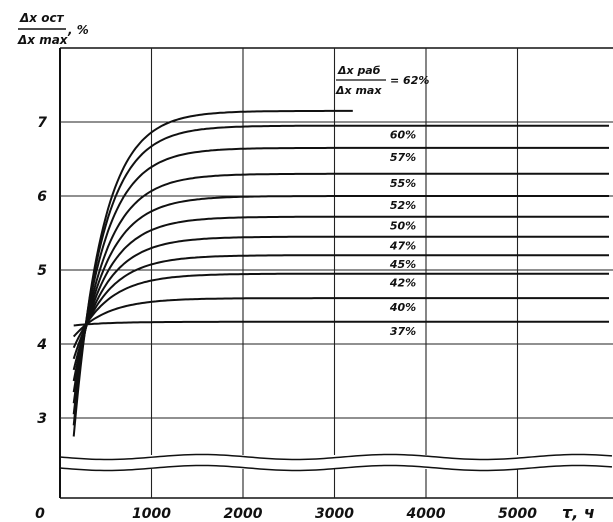 The width and height of the screenshot is (613, 522). Describe the element at coordinates (403, 205) in the screenshot. I see `series-label: 52%` at that location.